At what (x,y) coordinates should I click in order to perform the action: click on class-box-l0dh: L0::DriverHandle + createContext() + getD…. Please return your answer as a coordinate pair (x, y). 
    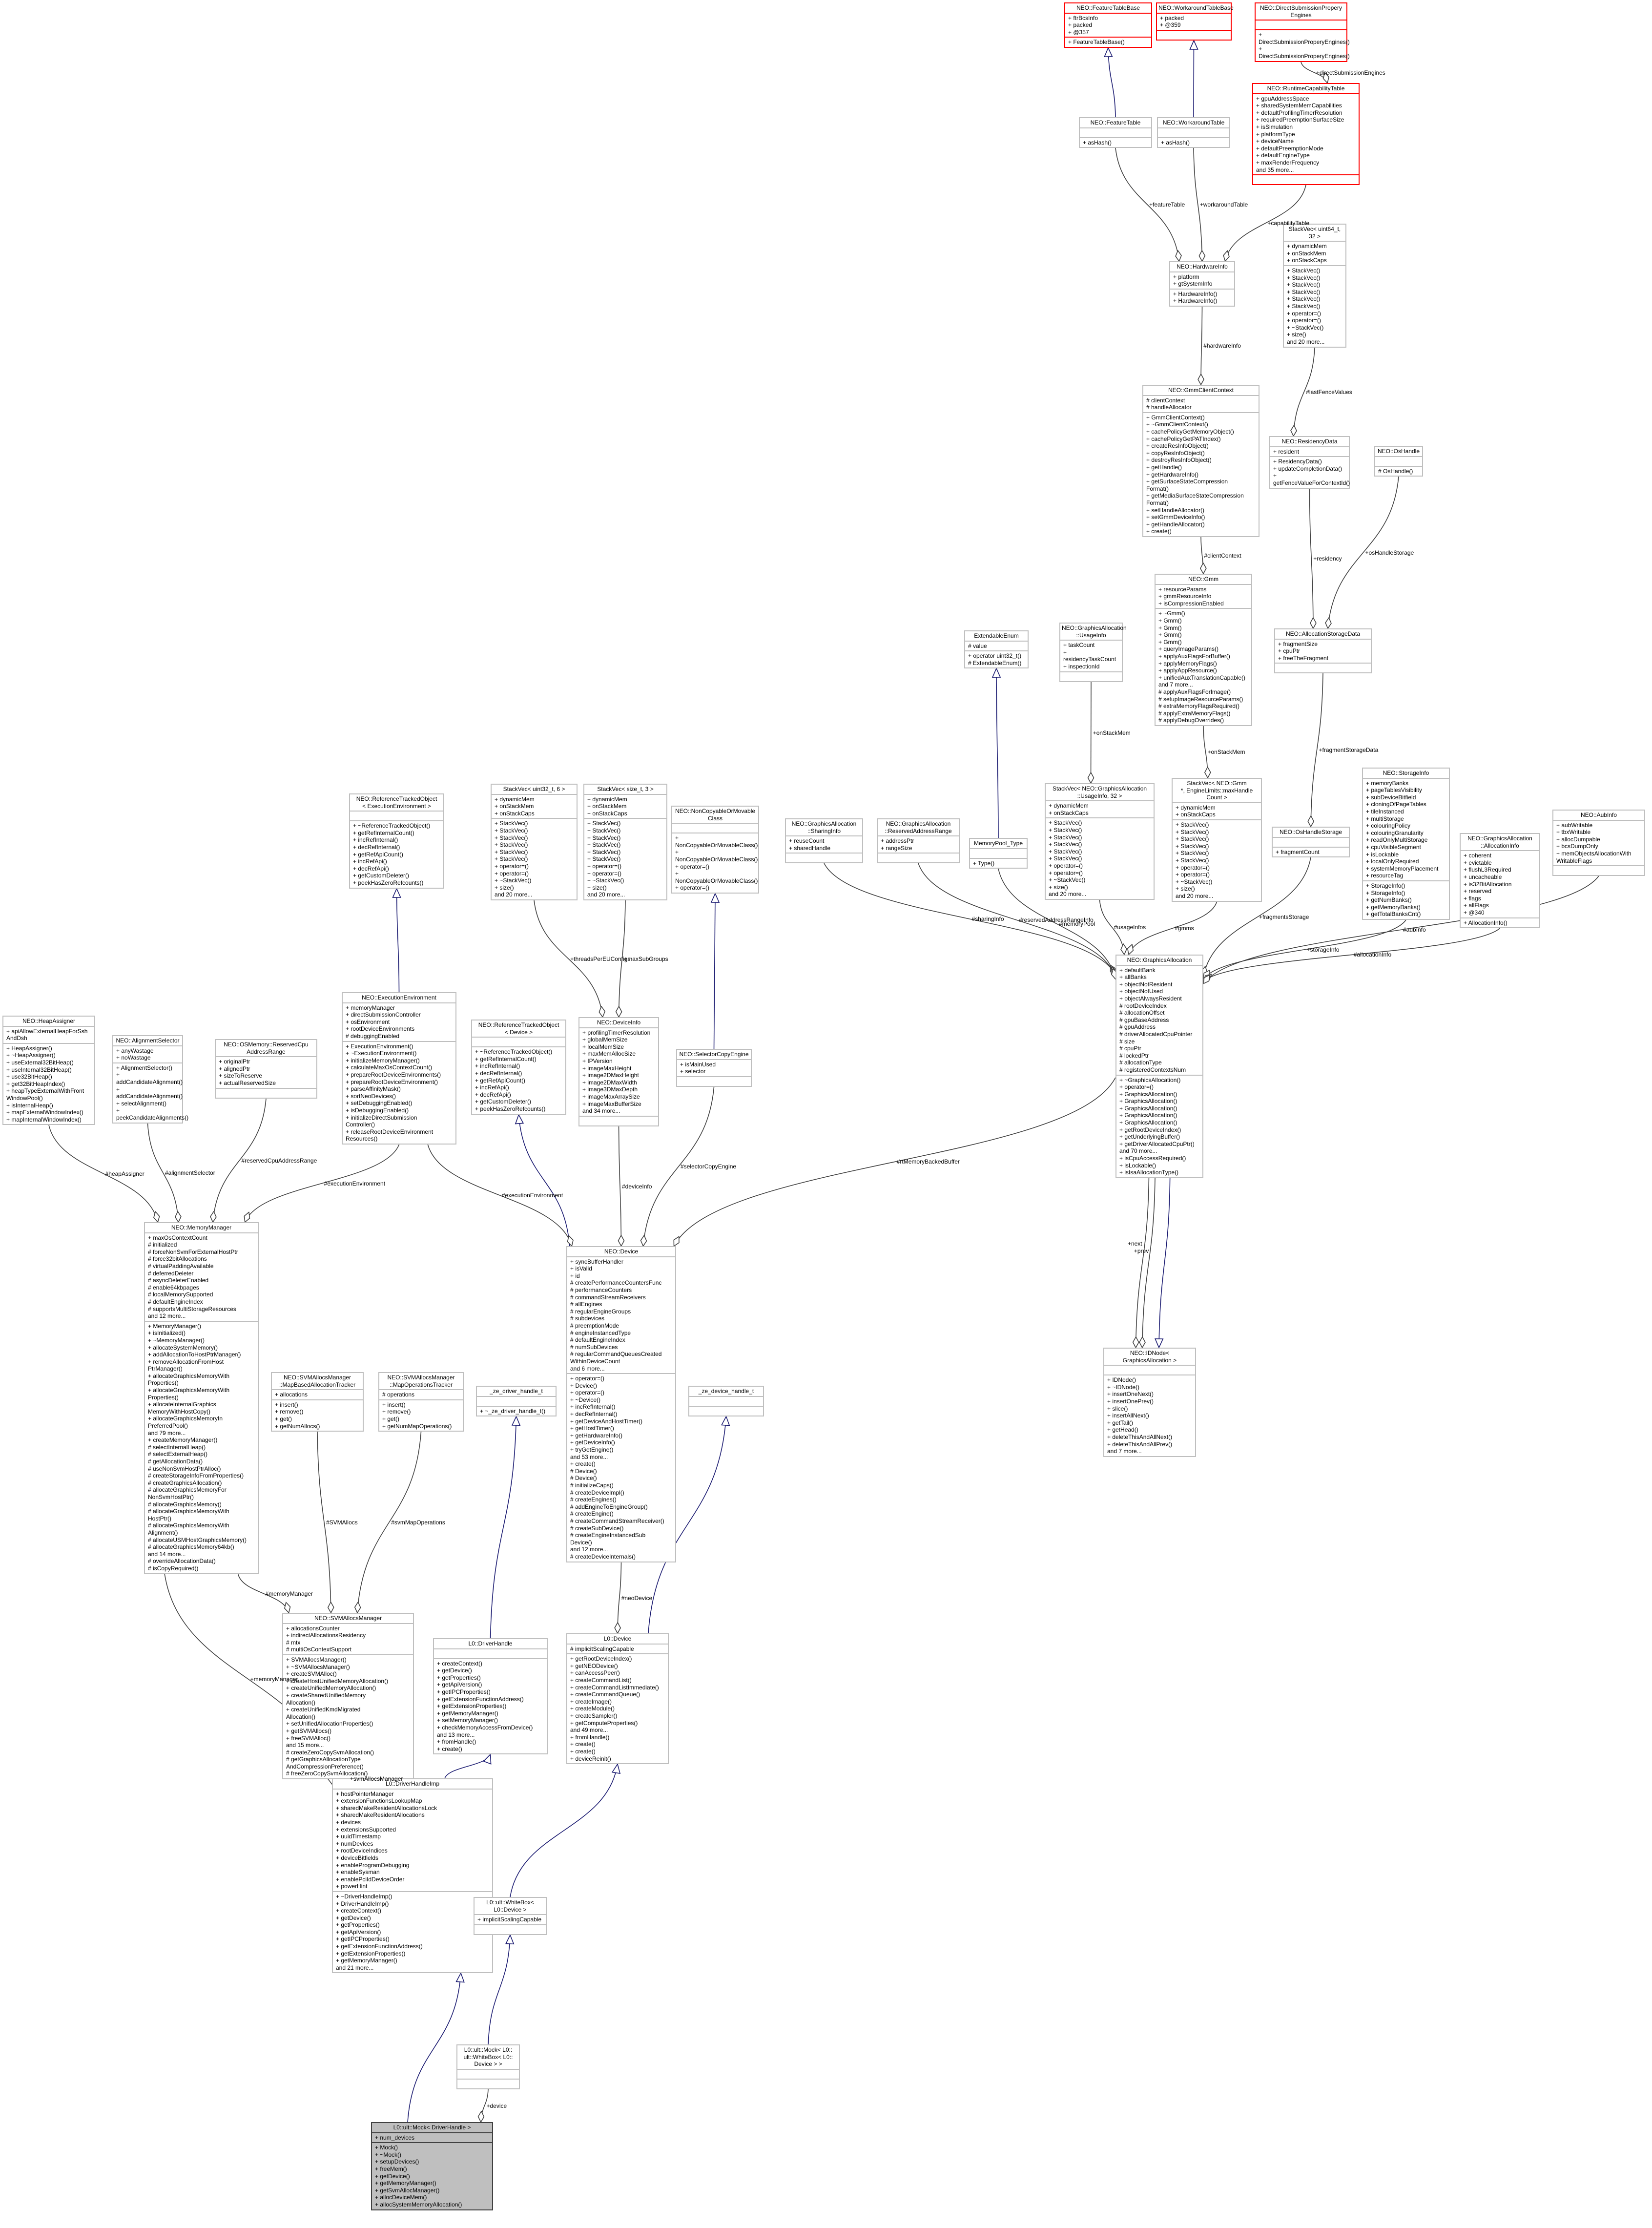
    Looking at the image, I should click on (490, 1697).